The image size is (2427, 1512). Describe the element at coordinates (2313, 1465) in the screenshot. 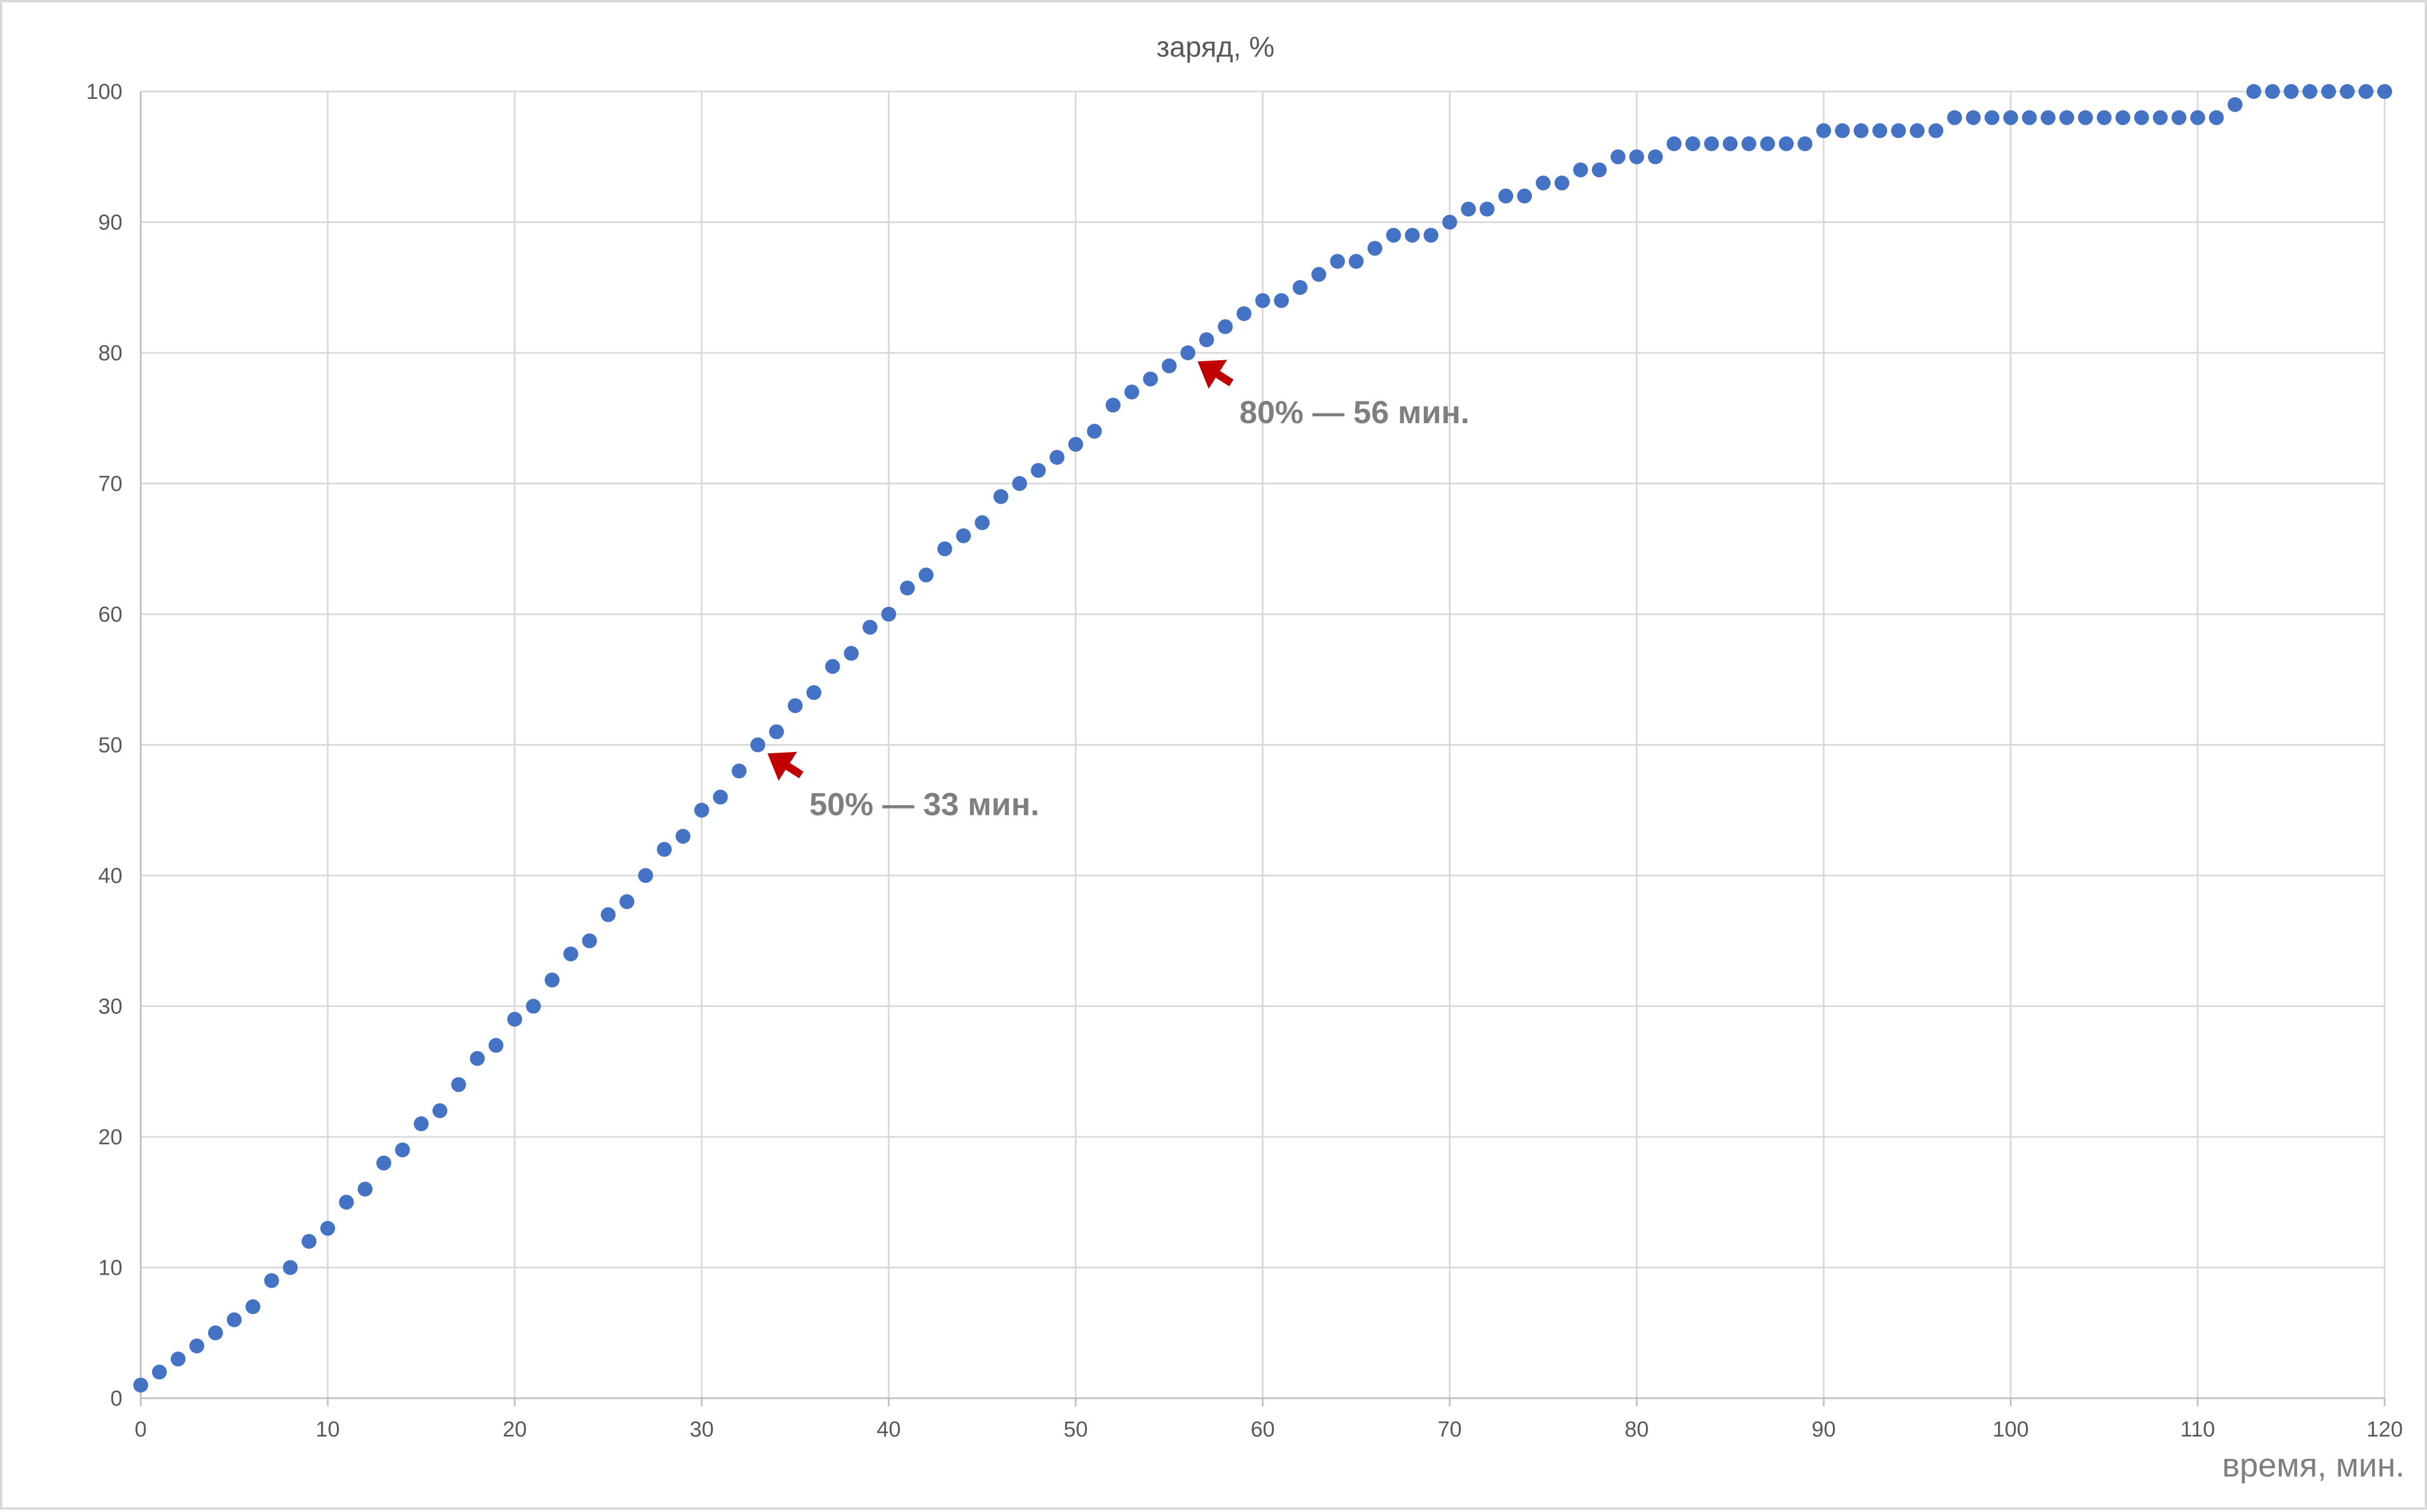

I see `x-axis-title: время, мин.` at that location.